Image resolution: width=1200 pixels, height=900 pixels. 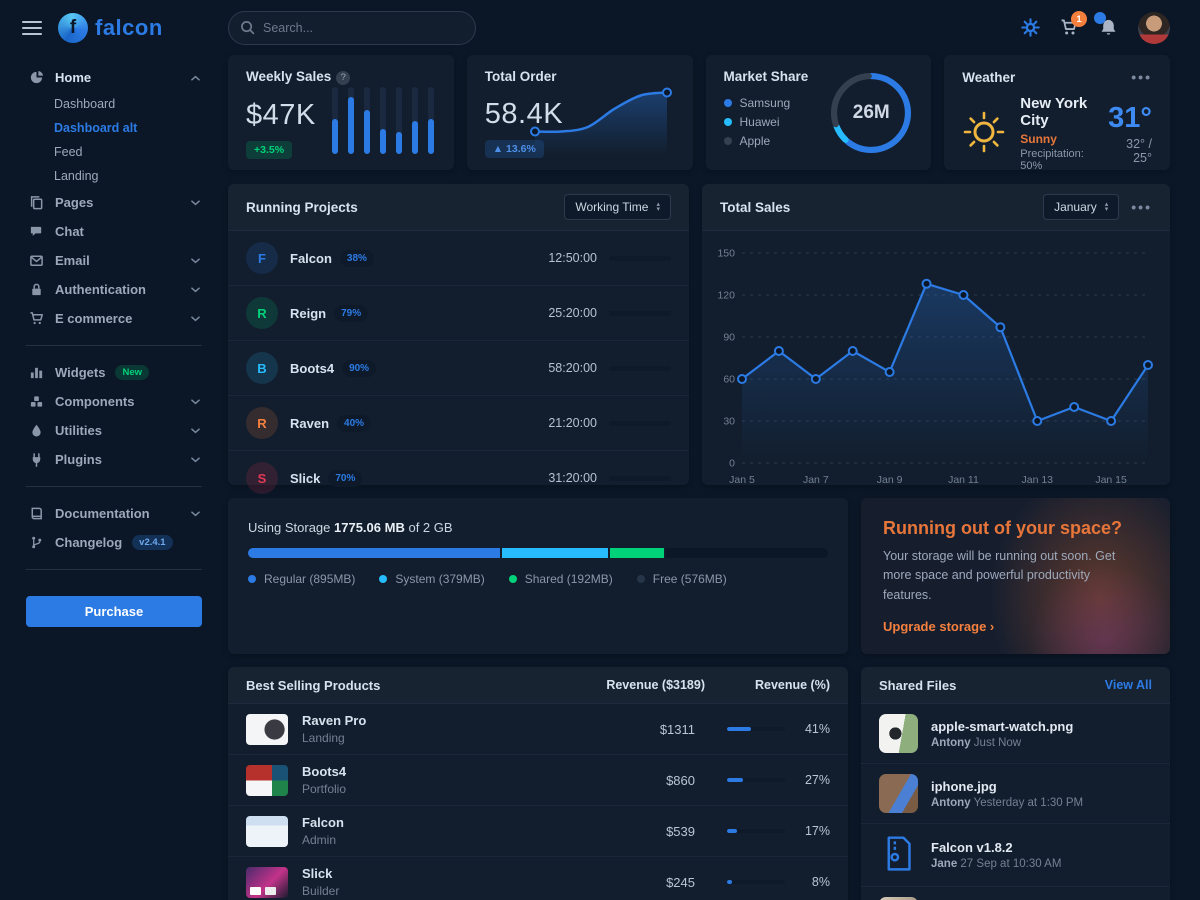 What do you see at coordinates (323, 823) in the screenshot?
I see `product-name-link: Falcon` at bounding box center [323, 823].